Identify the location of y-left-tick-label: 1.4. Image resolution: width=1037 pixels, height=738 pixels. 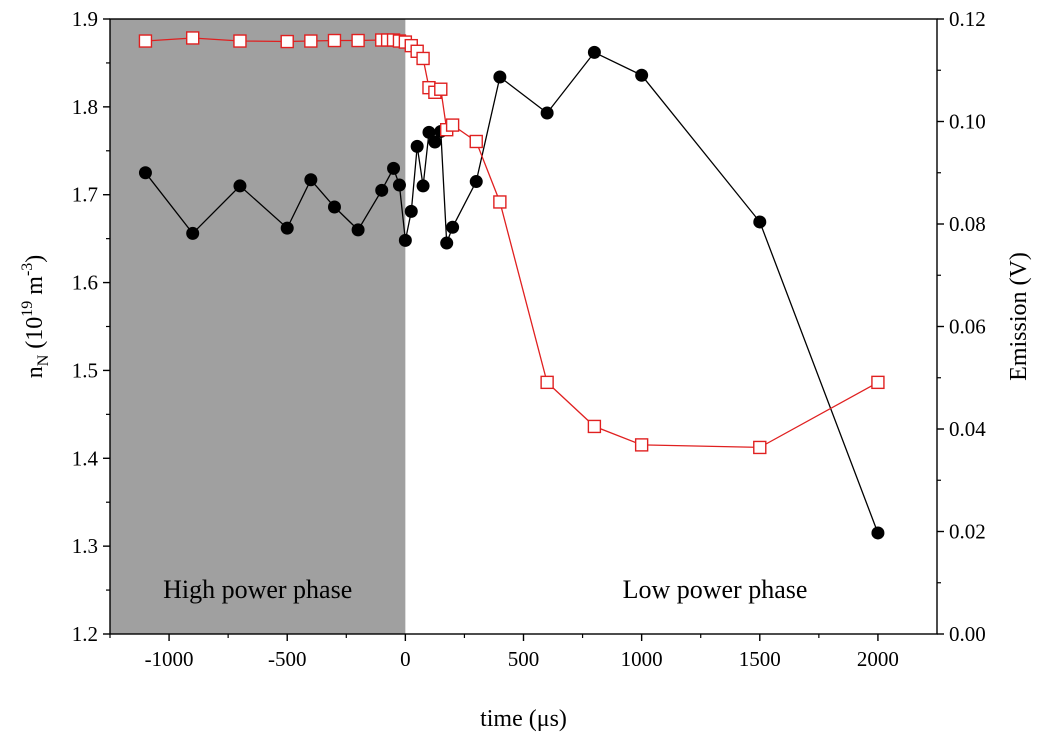
(85, 458).